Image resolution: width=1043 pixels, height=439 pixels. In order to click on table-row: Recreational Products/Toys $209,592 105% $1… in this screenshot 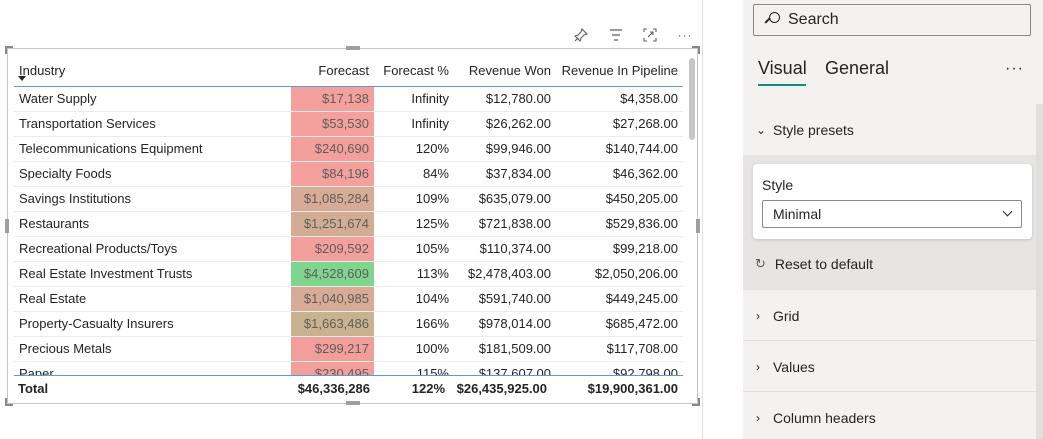, I will do `click(348, 249)`.